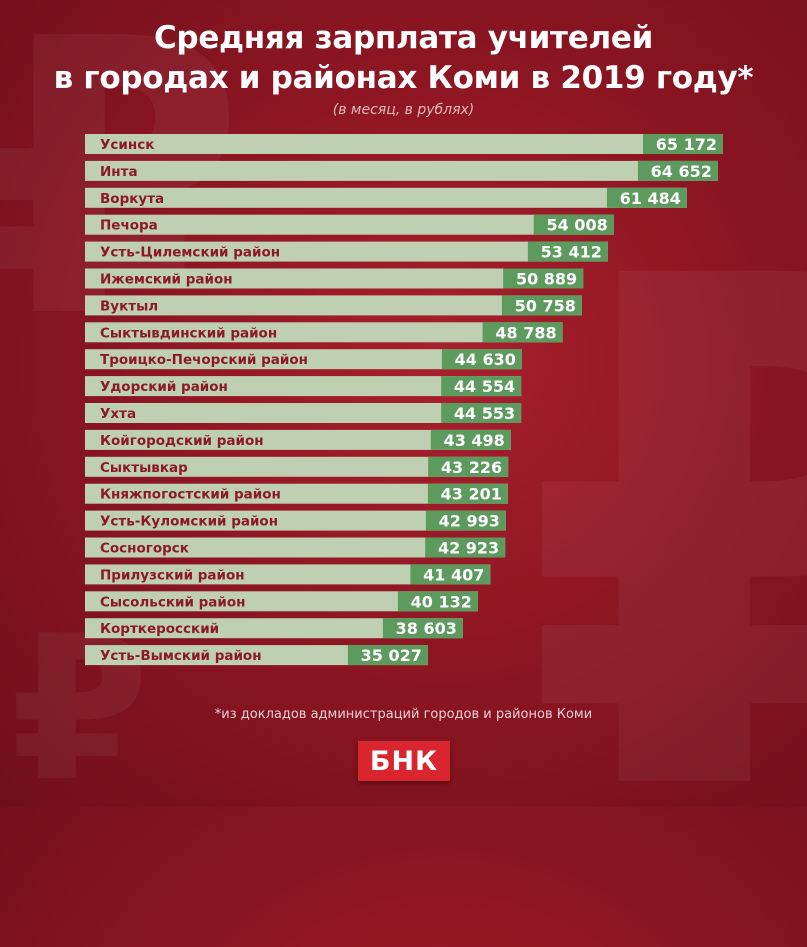 This screenshot has width=807, height=947. What do you see at coordinates (118, 414) in the screenshot?
I see `category-label: Ухта` at bounding box center [118, 414].